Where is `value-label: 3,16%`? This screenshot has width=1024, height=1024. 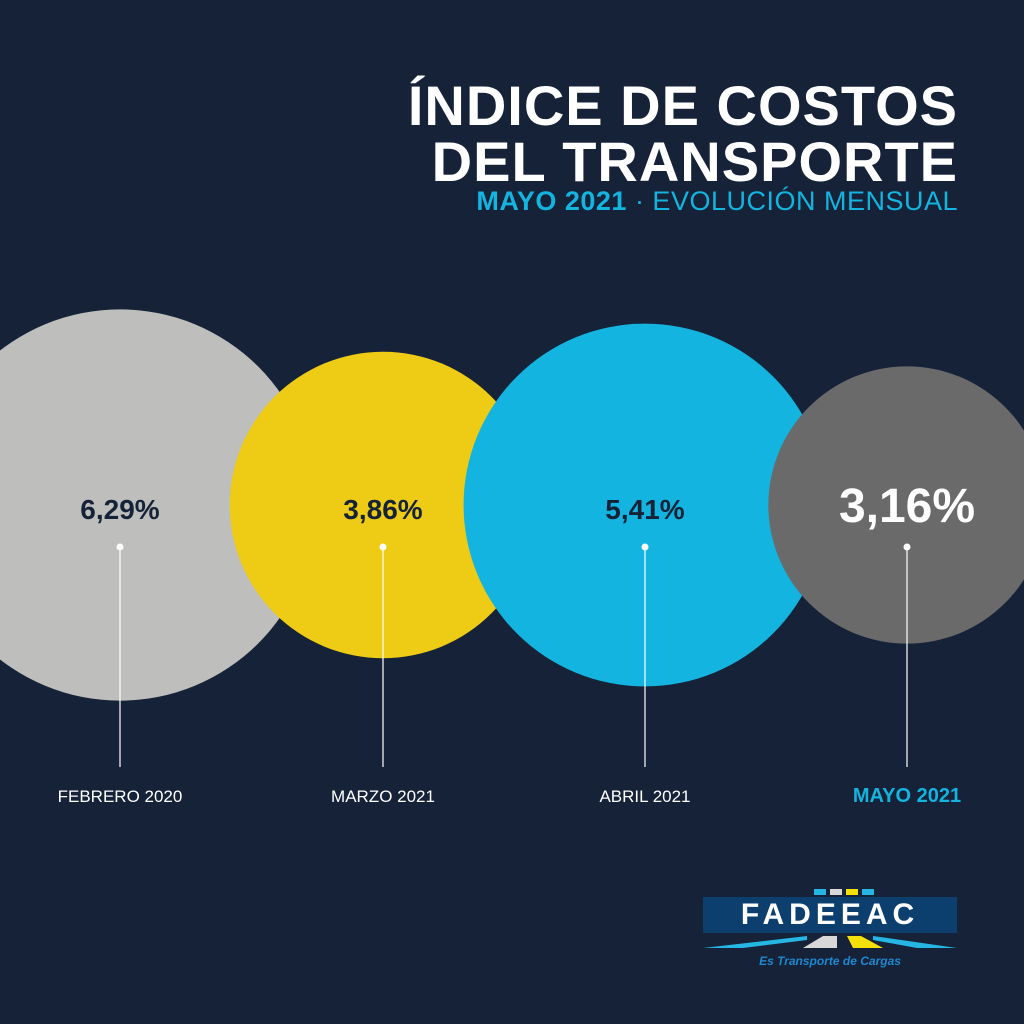 value-label: 3,16% is located at coordinates (907, 506).